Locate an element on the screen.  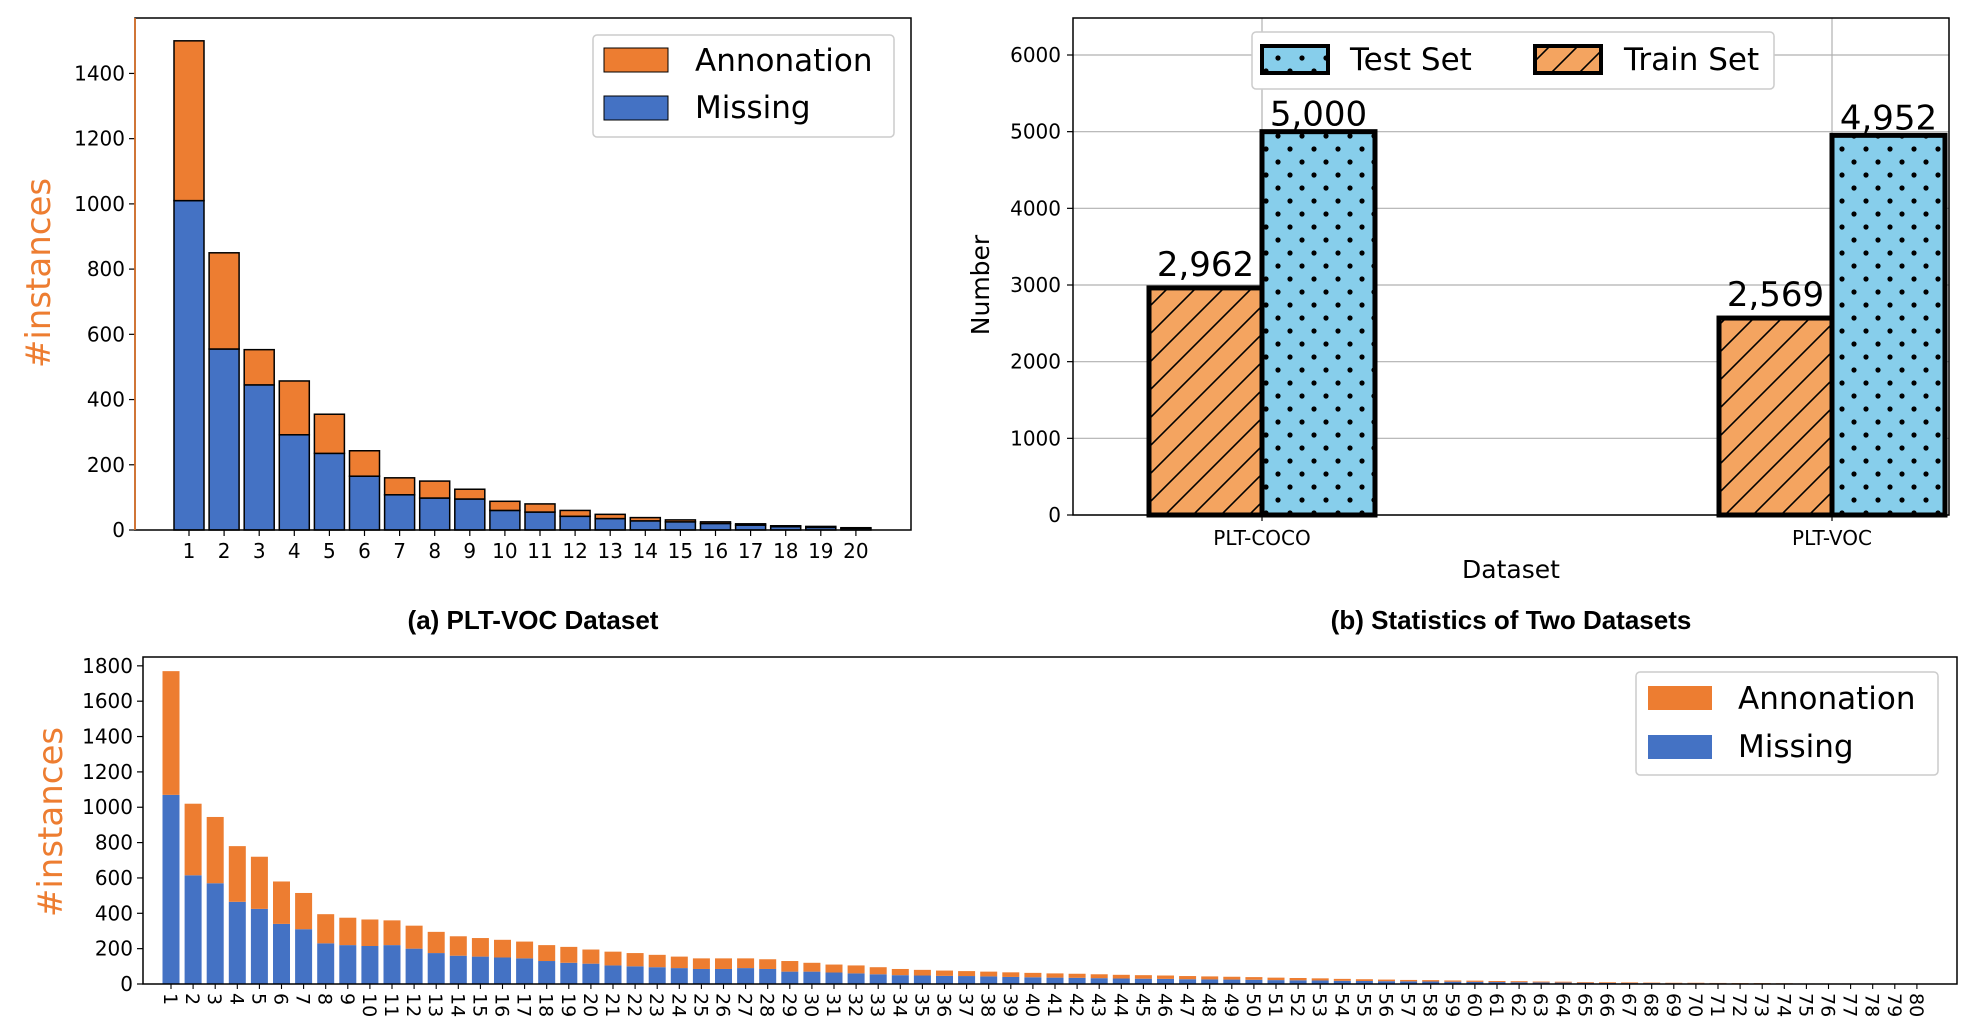
c-x-tick-32: 32 is located at coordinates (855, 1005).